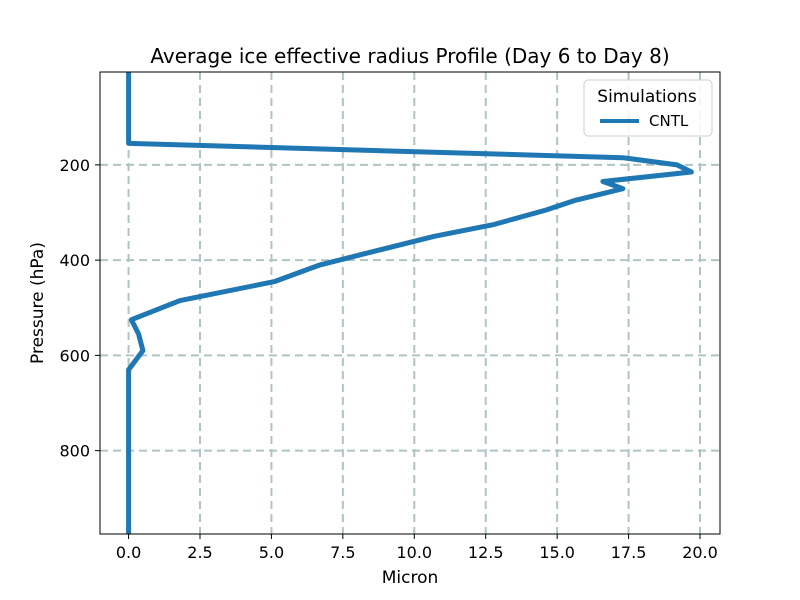  I want to click on x-tick-label: 12.5, so click(486, 552).